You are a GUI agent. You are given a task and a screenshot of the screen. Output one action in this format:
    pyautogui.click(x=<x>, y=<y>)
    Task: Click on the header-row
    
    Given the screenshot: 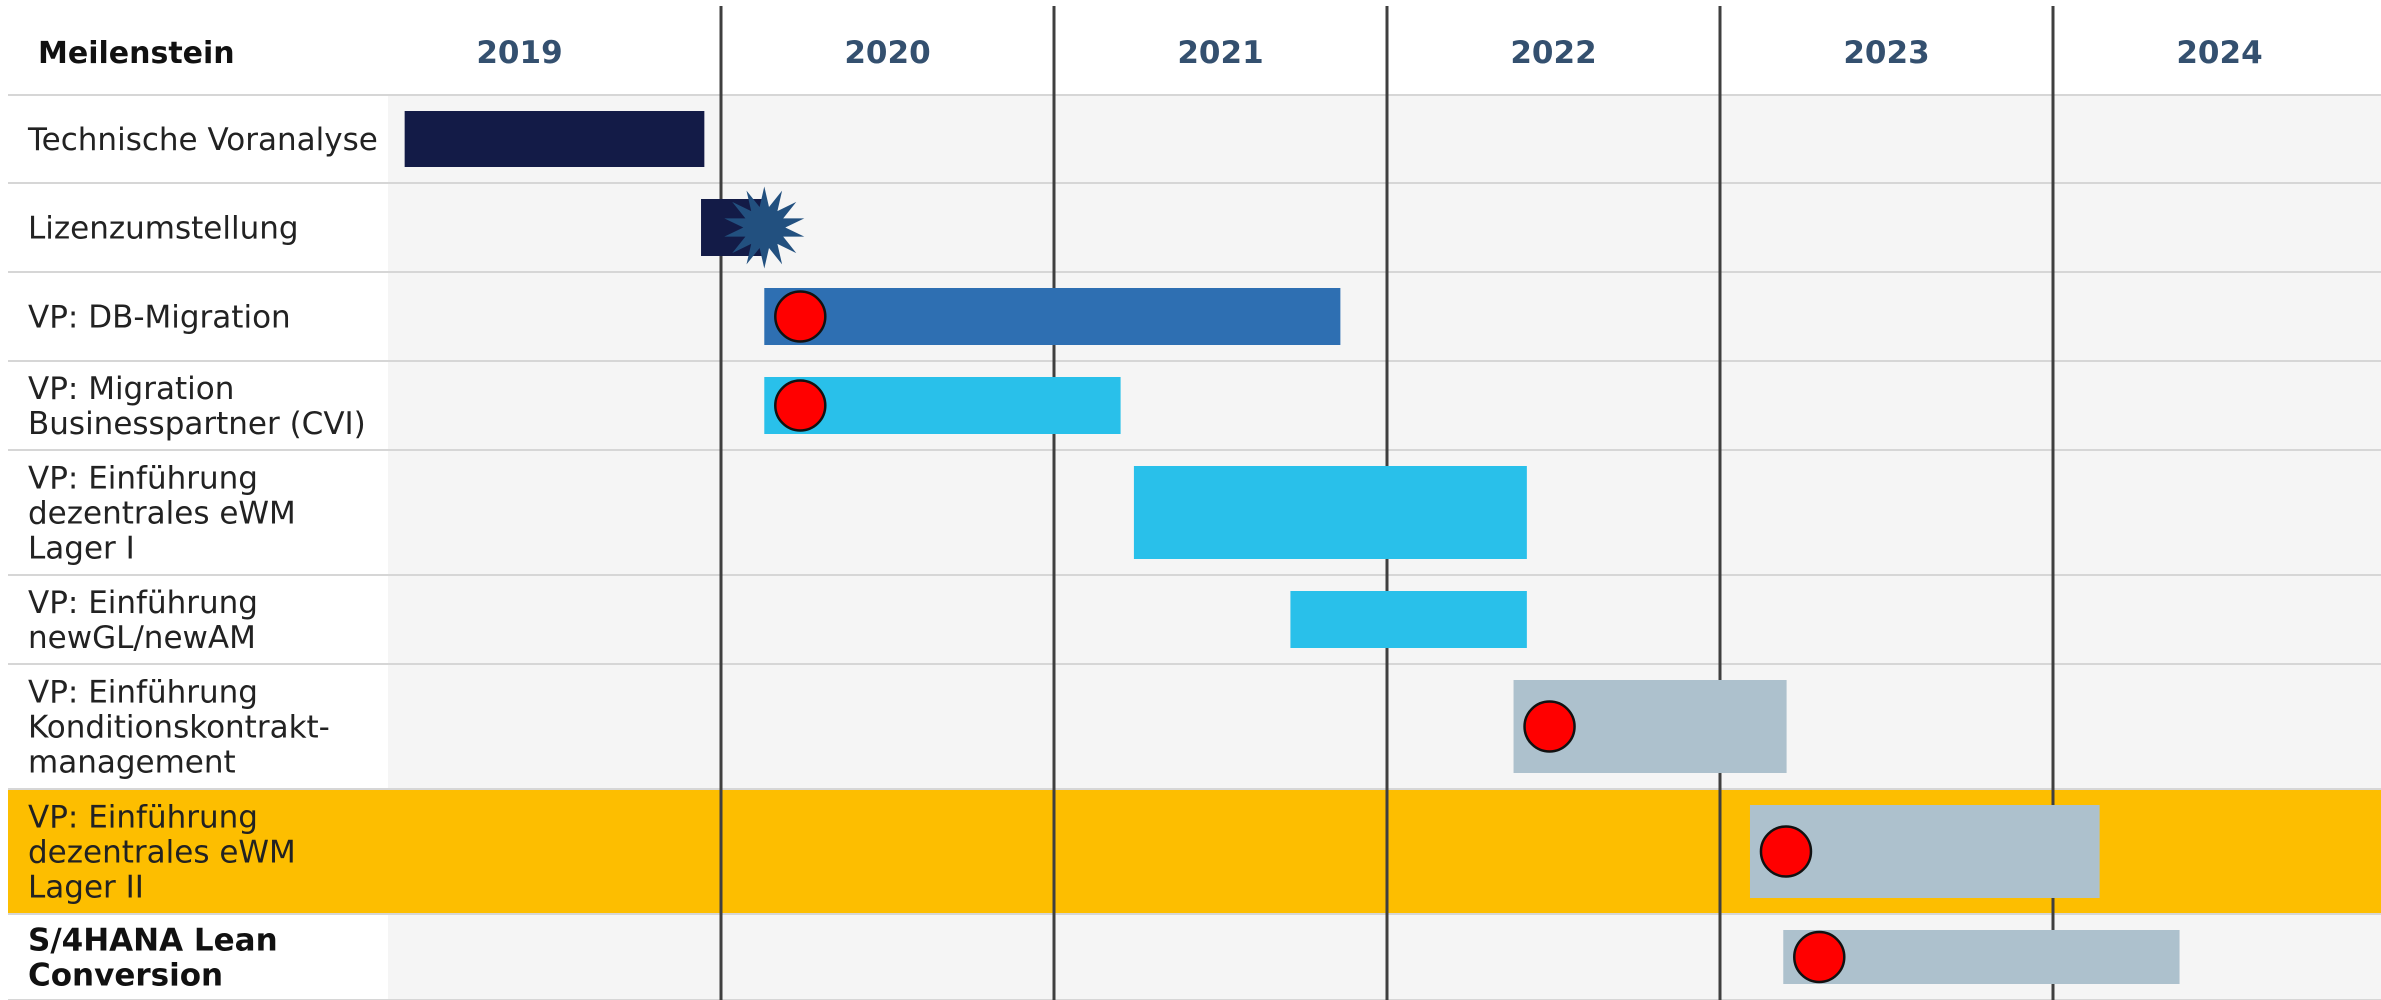 What is the action you would take?
    pyautogui.click(x=1190, y=47)
    